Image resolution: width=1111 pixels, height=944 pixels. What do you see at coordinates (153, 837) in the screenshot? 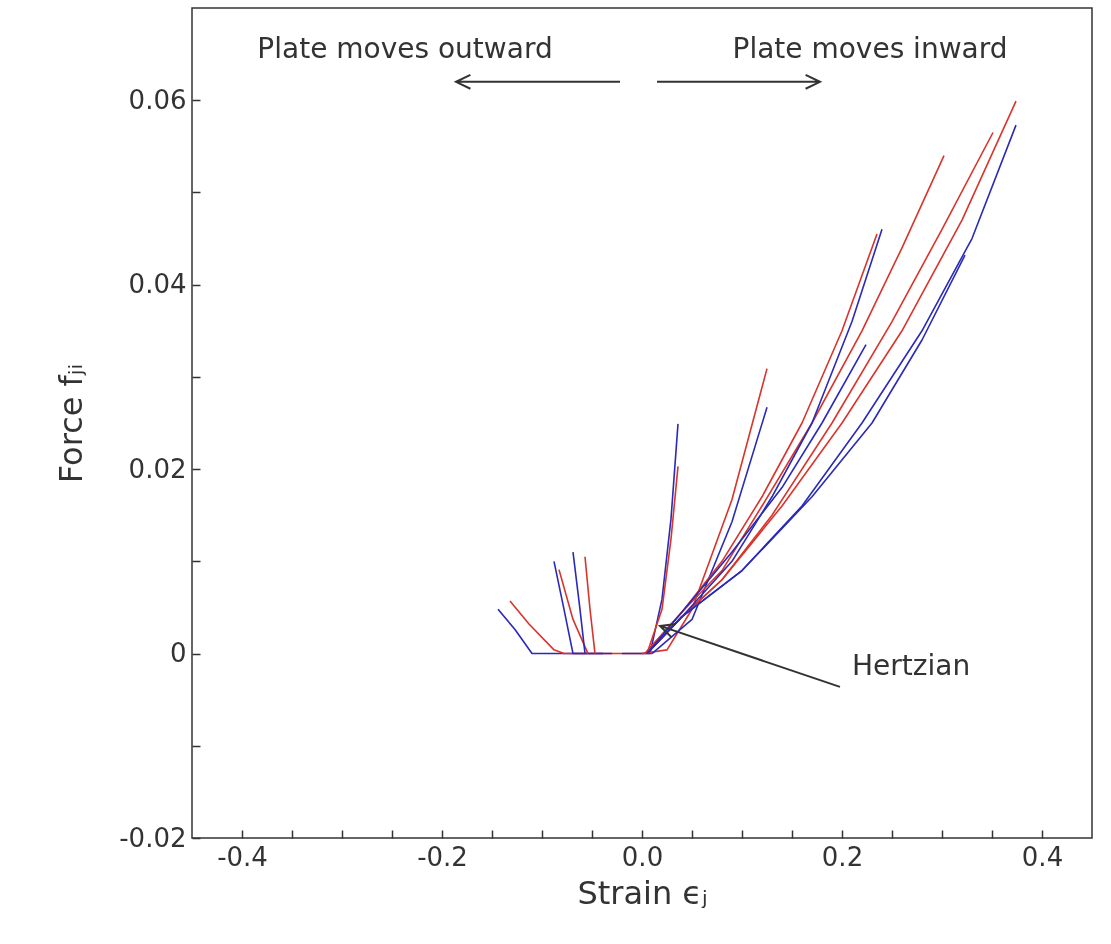
I see `y-tick-label: -0.02` at bounding box center [153, 837].